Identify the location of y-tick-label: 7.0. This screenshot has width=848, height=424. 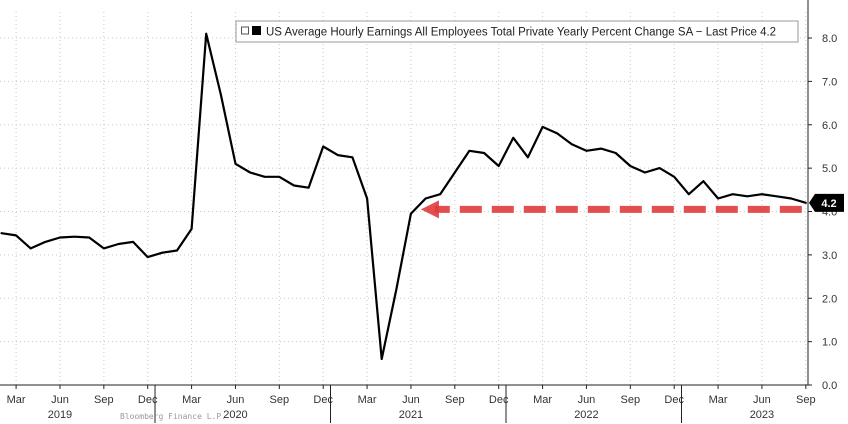
(829, 82).